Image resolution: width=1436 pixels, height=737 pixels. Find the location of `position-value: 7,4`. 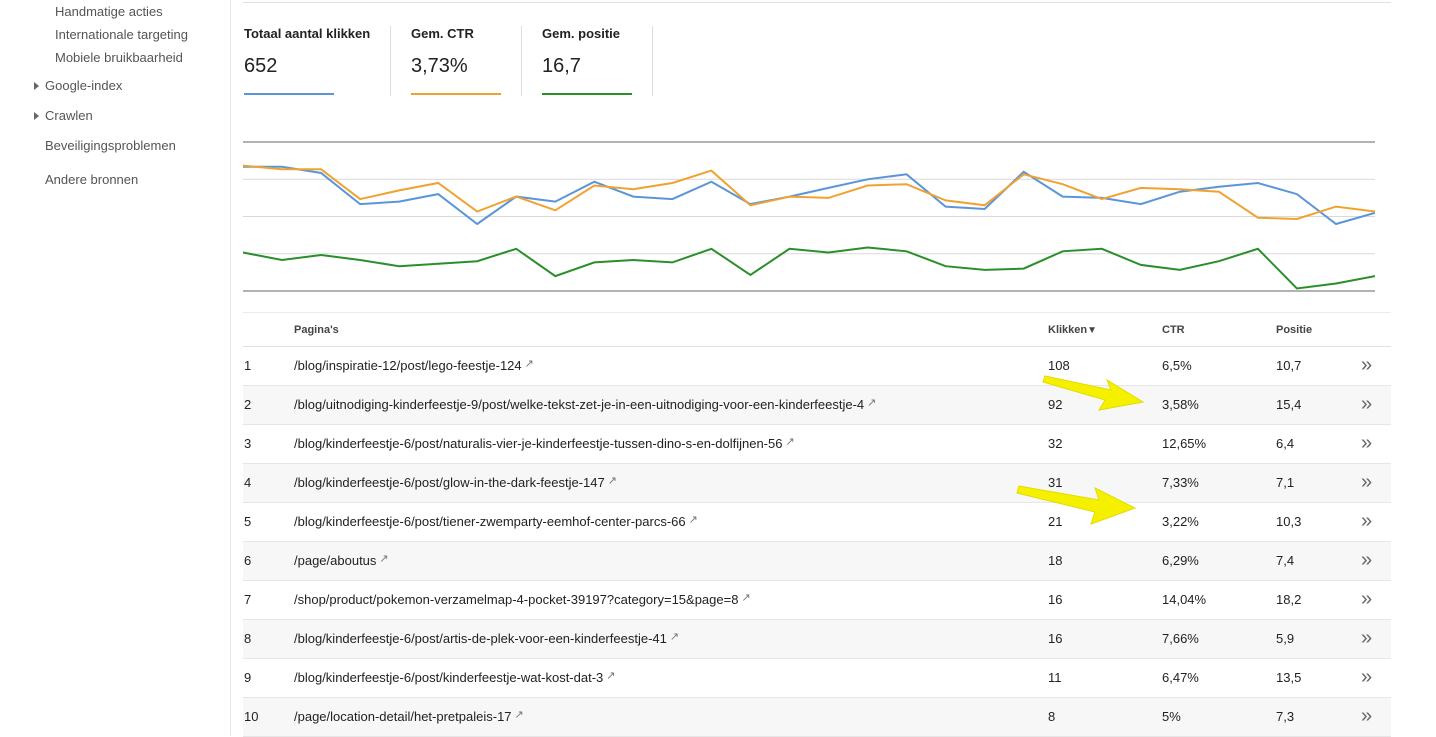

position-value: 7,4 is located at coordinates (1285, 560).